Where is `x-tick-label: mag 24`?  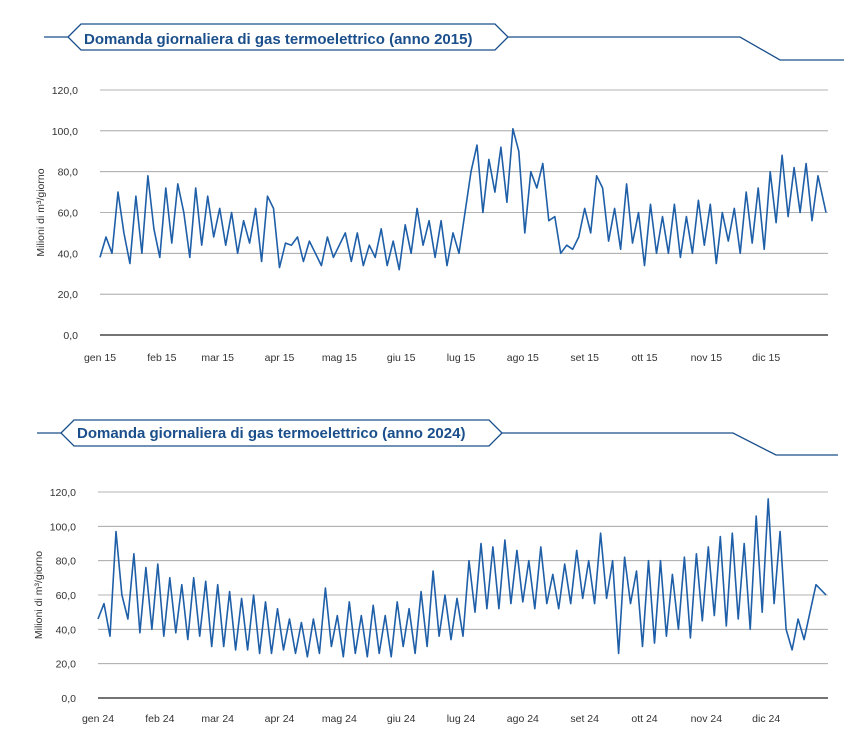
x-tick-label: mag 24 is located at coordinates (339, 719).